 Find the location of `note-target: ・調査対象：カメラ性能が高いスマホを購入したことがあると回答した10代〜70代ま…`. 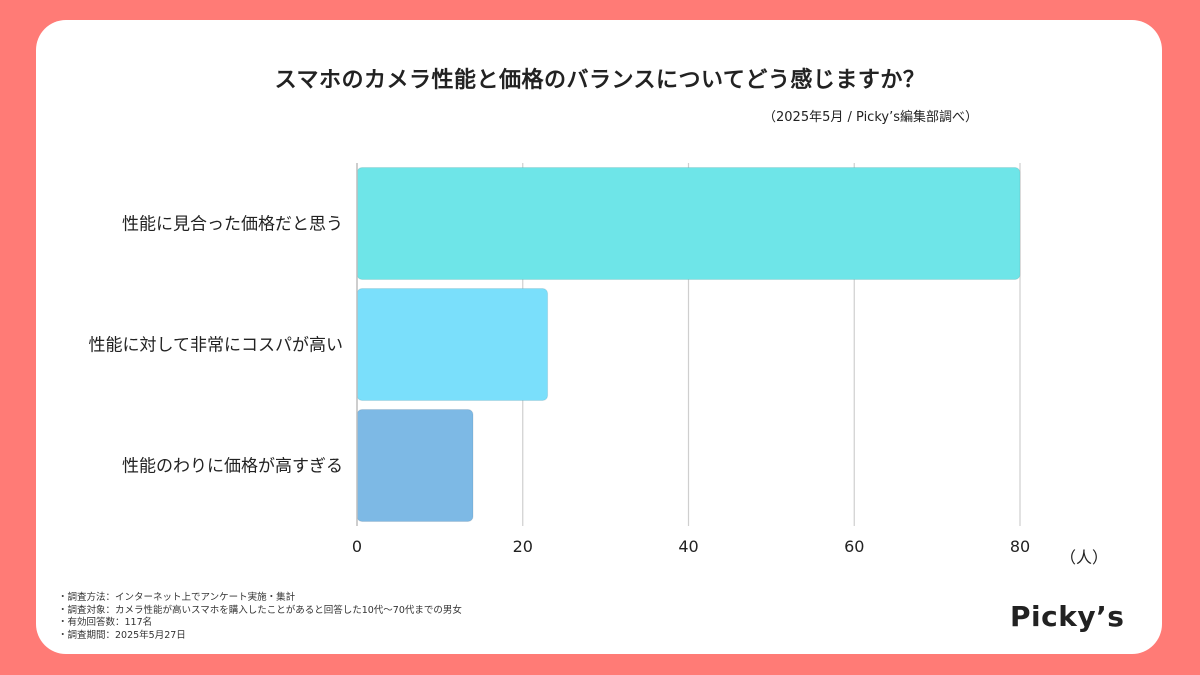

note-target: ・調査対象：カメラ性能が高いスマホを購入したことがあると回答した10代〜70代ま… is located at coordinates (260, 610).